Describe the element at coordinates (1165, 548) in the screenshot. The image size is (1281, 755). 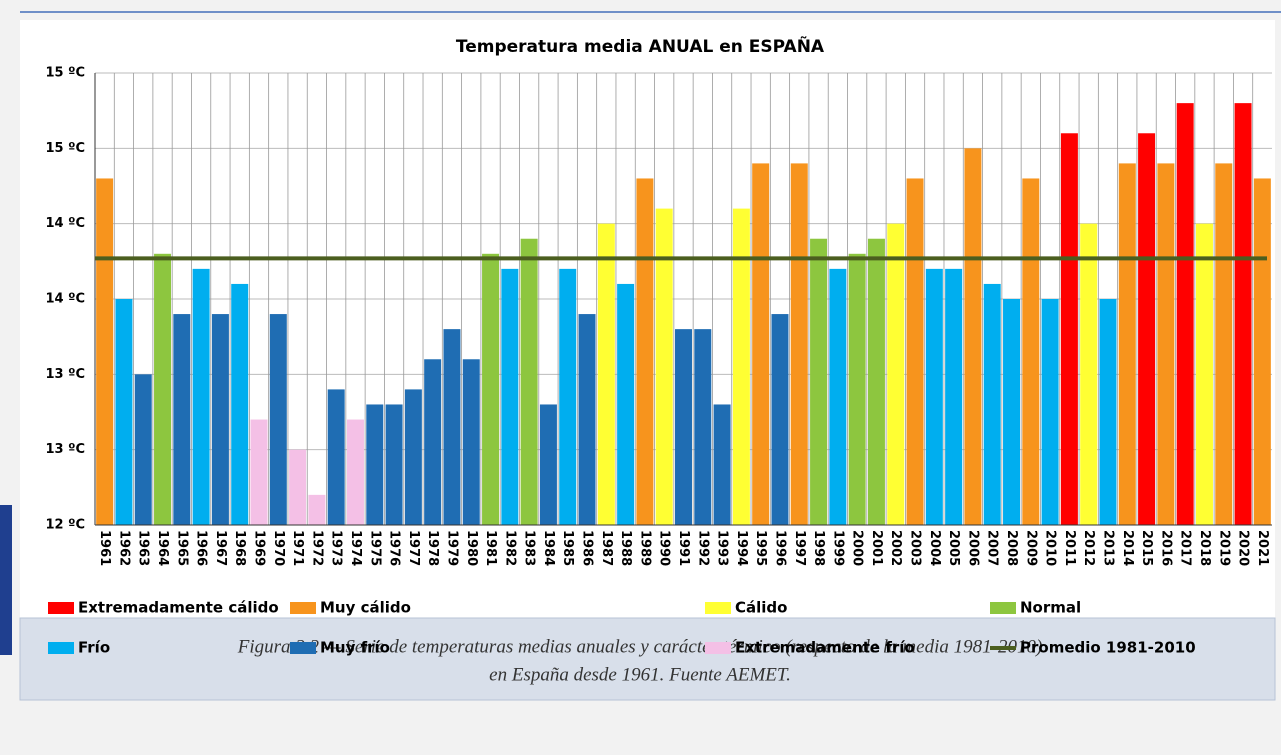
I see `x-tick-label: 2016` at that location.